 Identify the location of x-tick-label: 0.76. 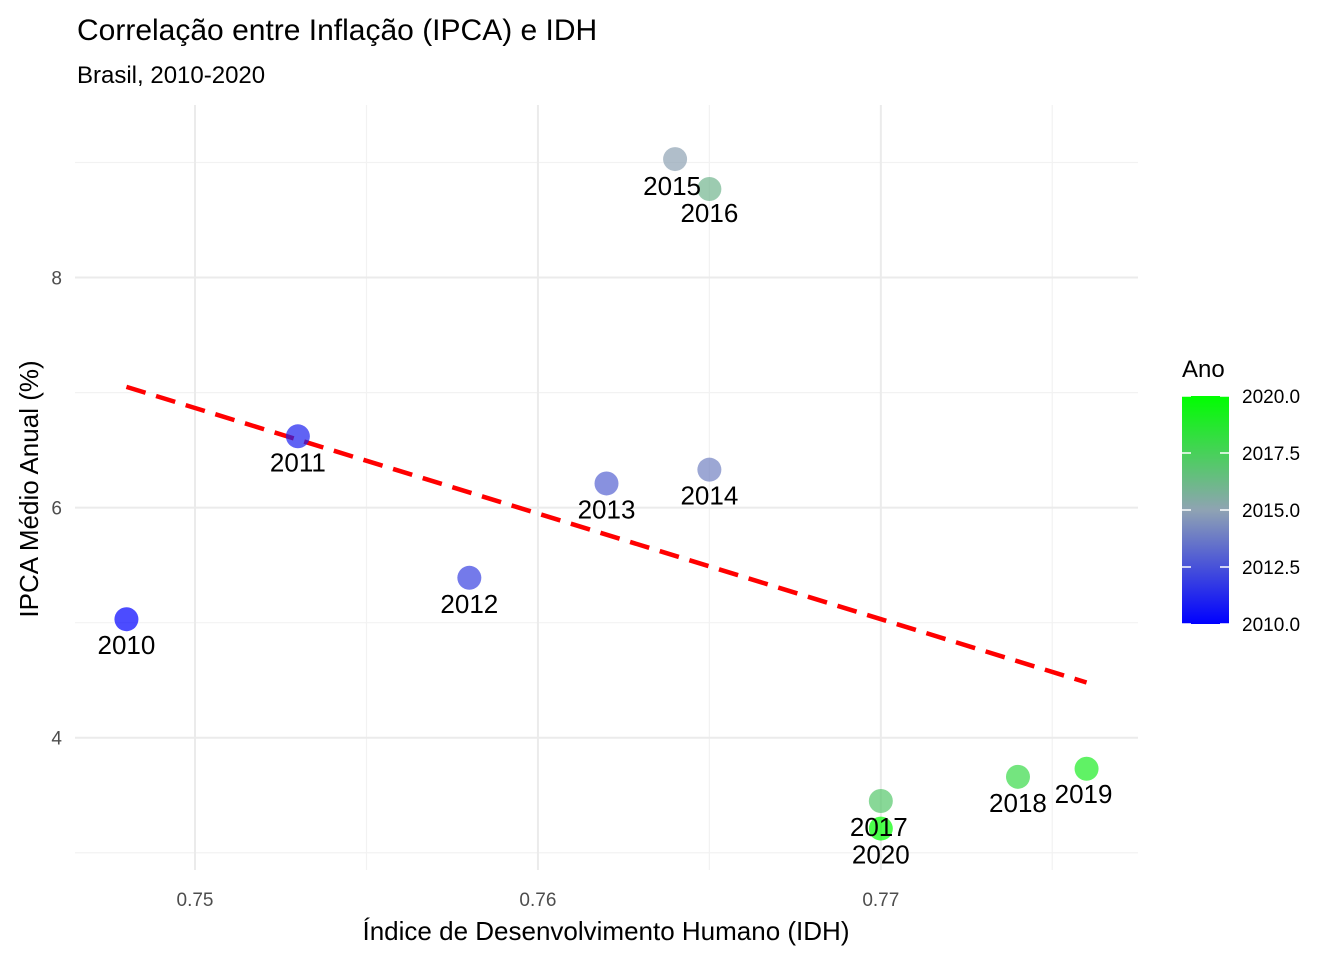
(537, 900).